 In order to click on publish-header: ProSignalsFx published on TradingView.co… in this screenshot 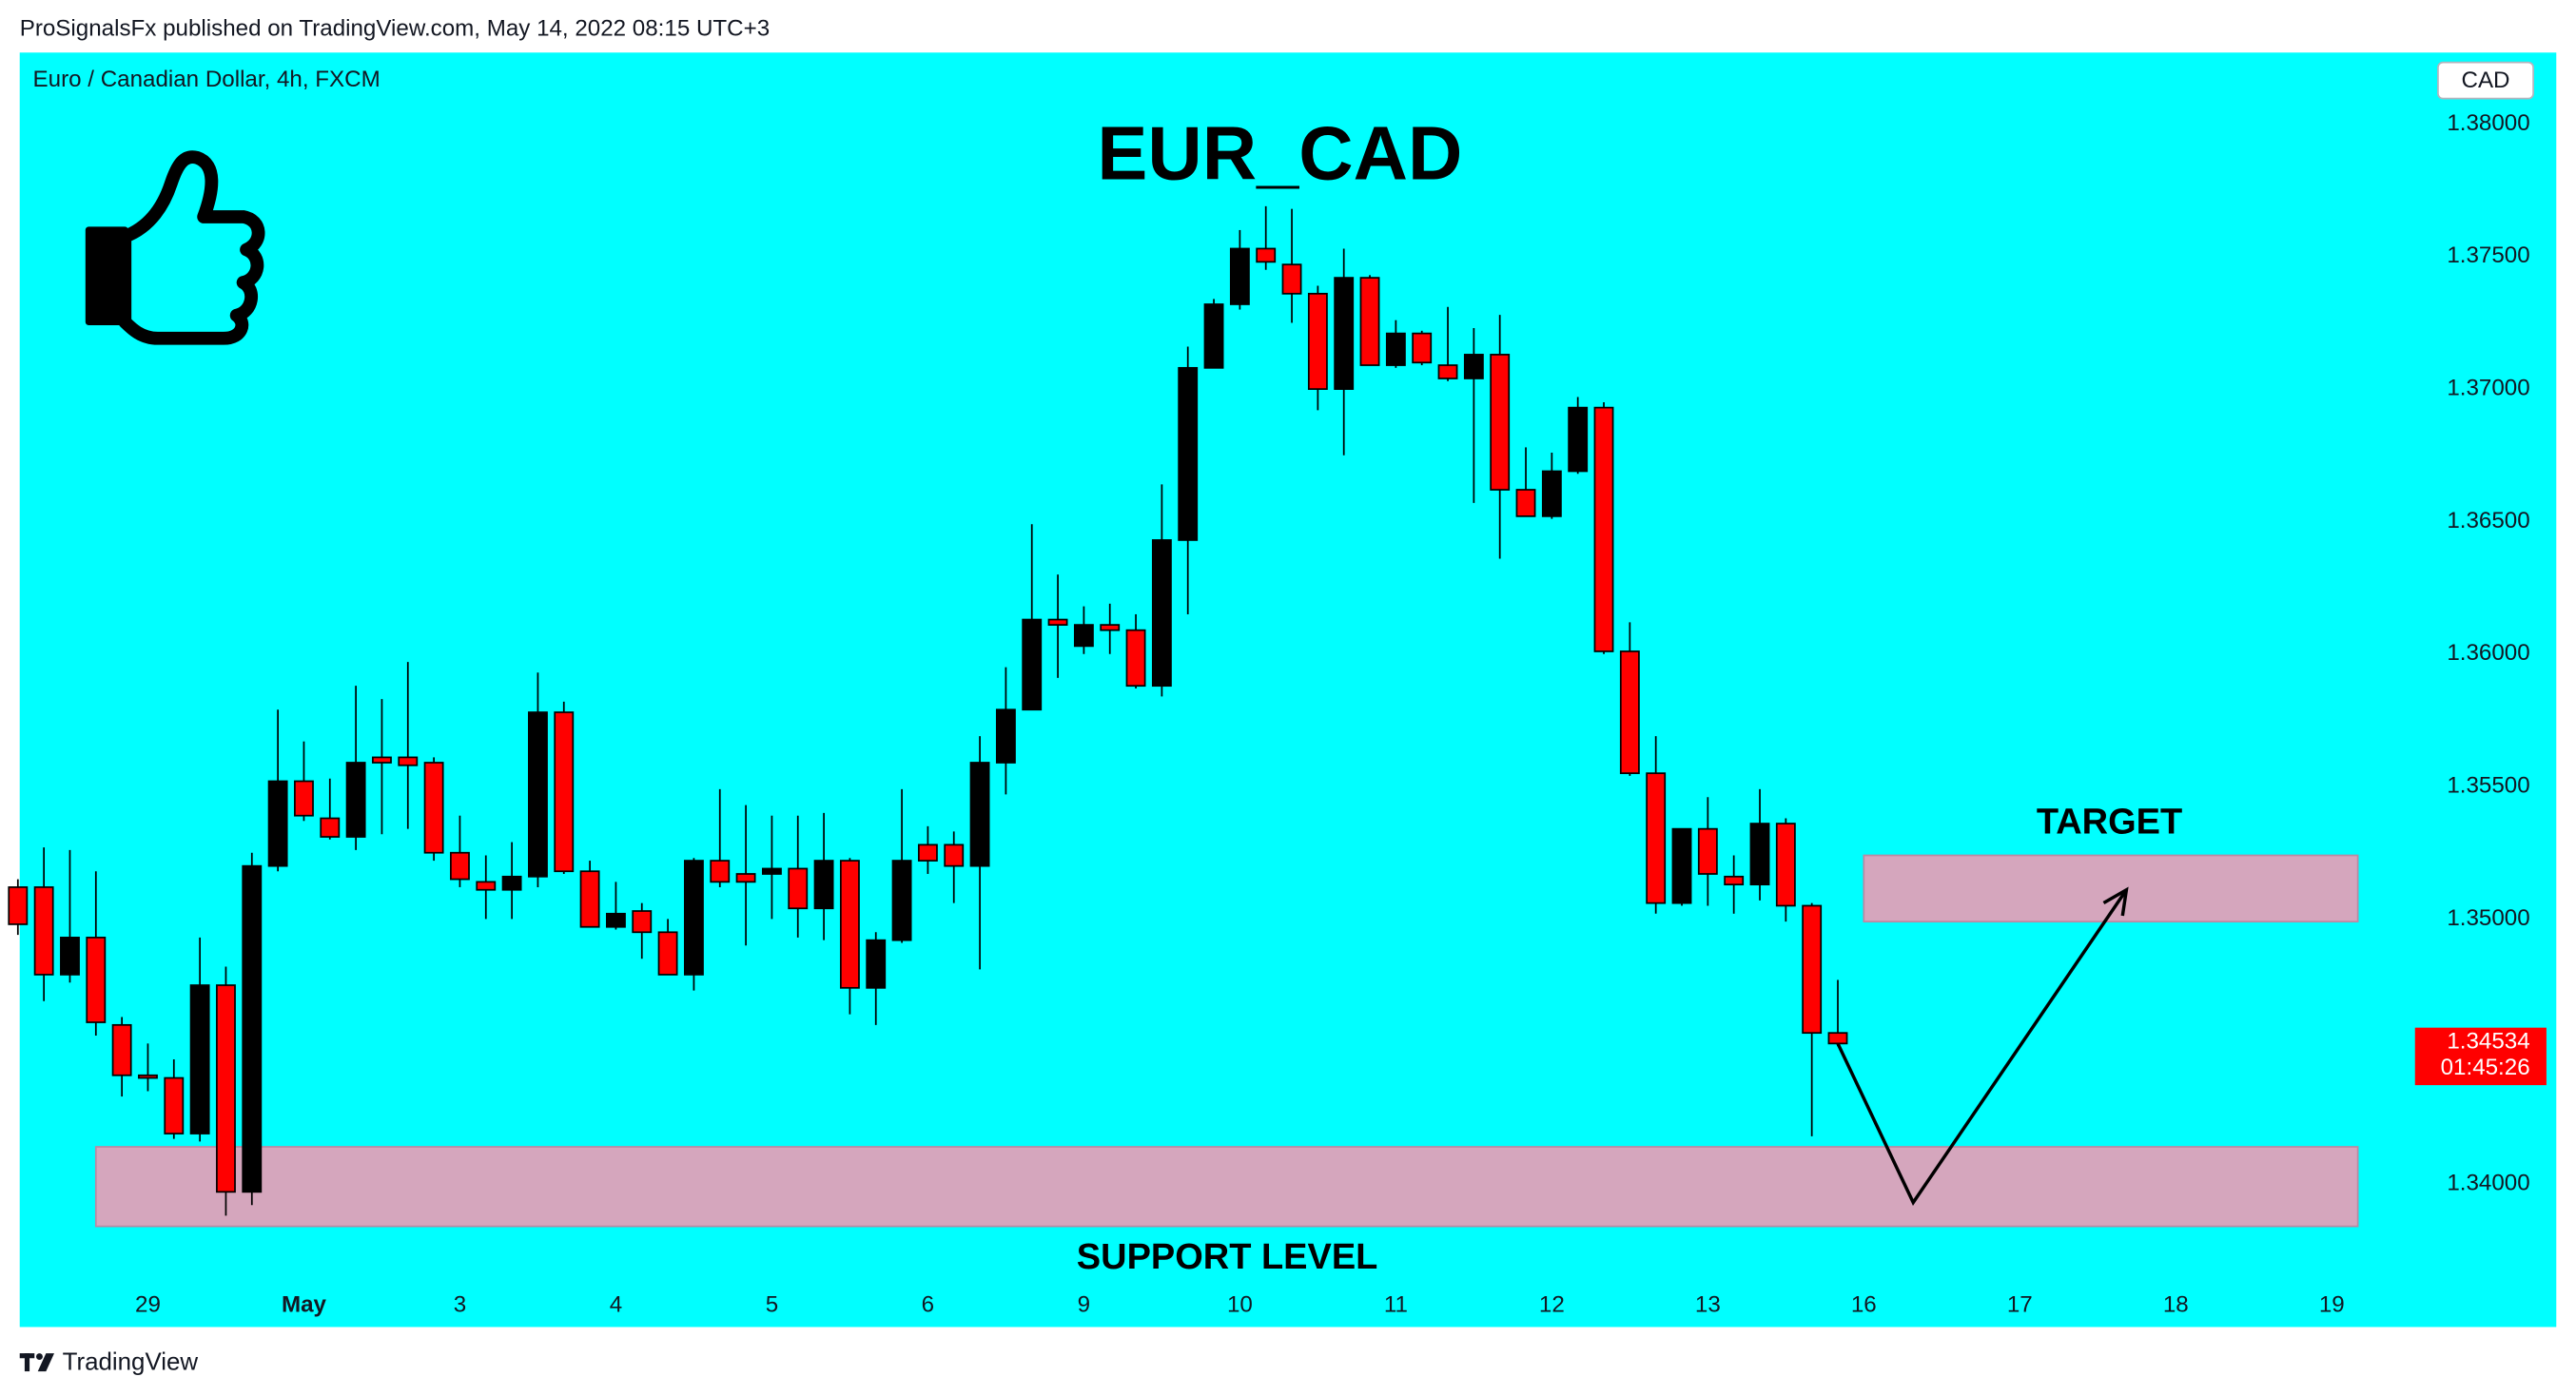, I will do `click(395, 28)`.